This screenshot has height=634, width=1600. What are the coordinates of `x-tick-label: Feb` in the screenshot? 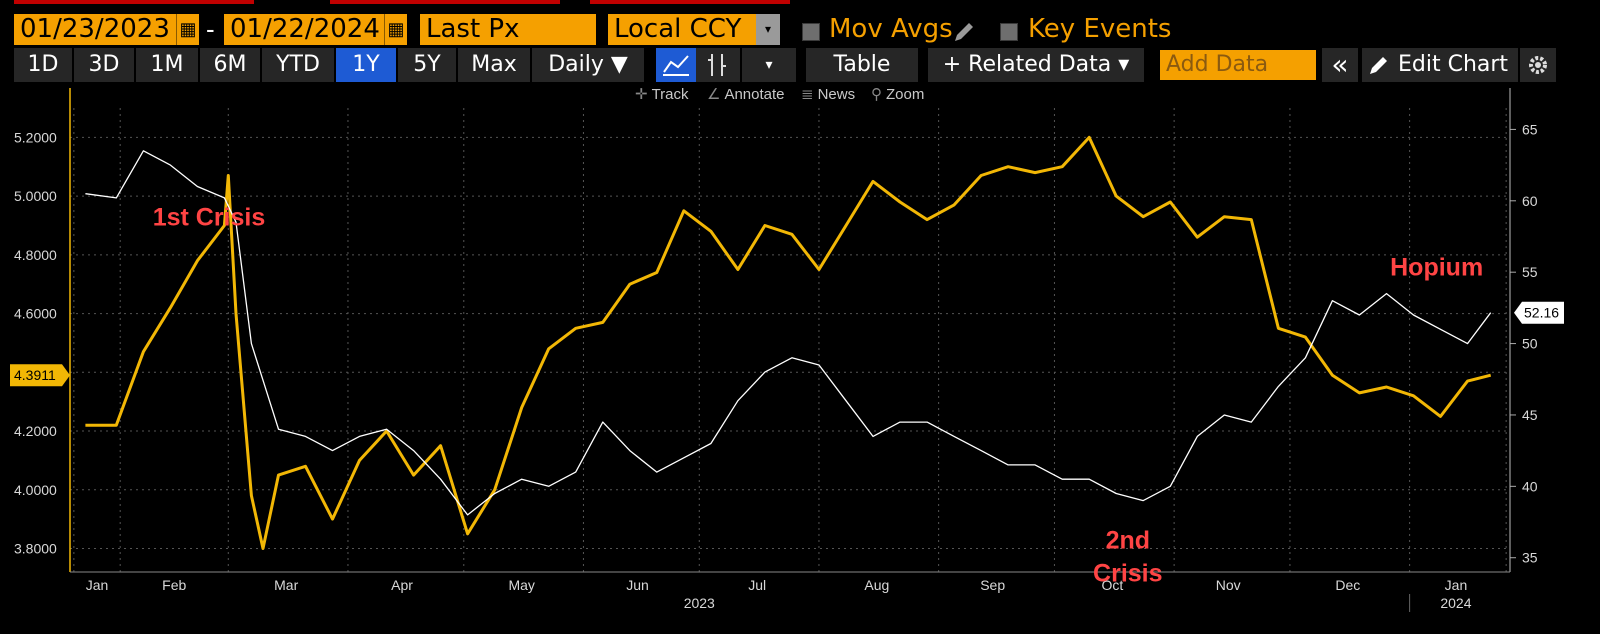 It's located at (174, 585).